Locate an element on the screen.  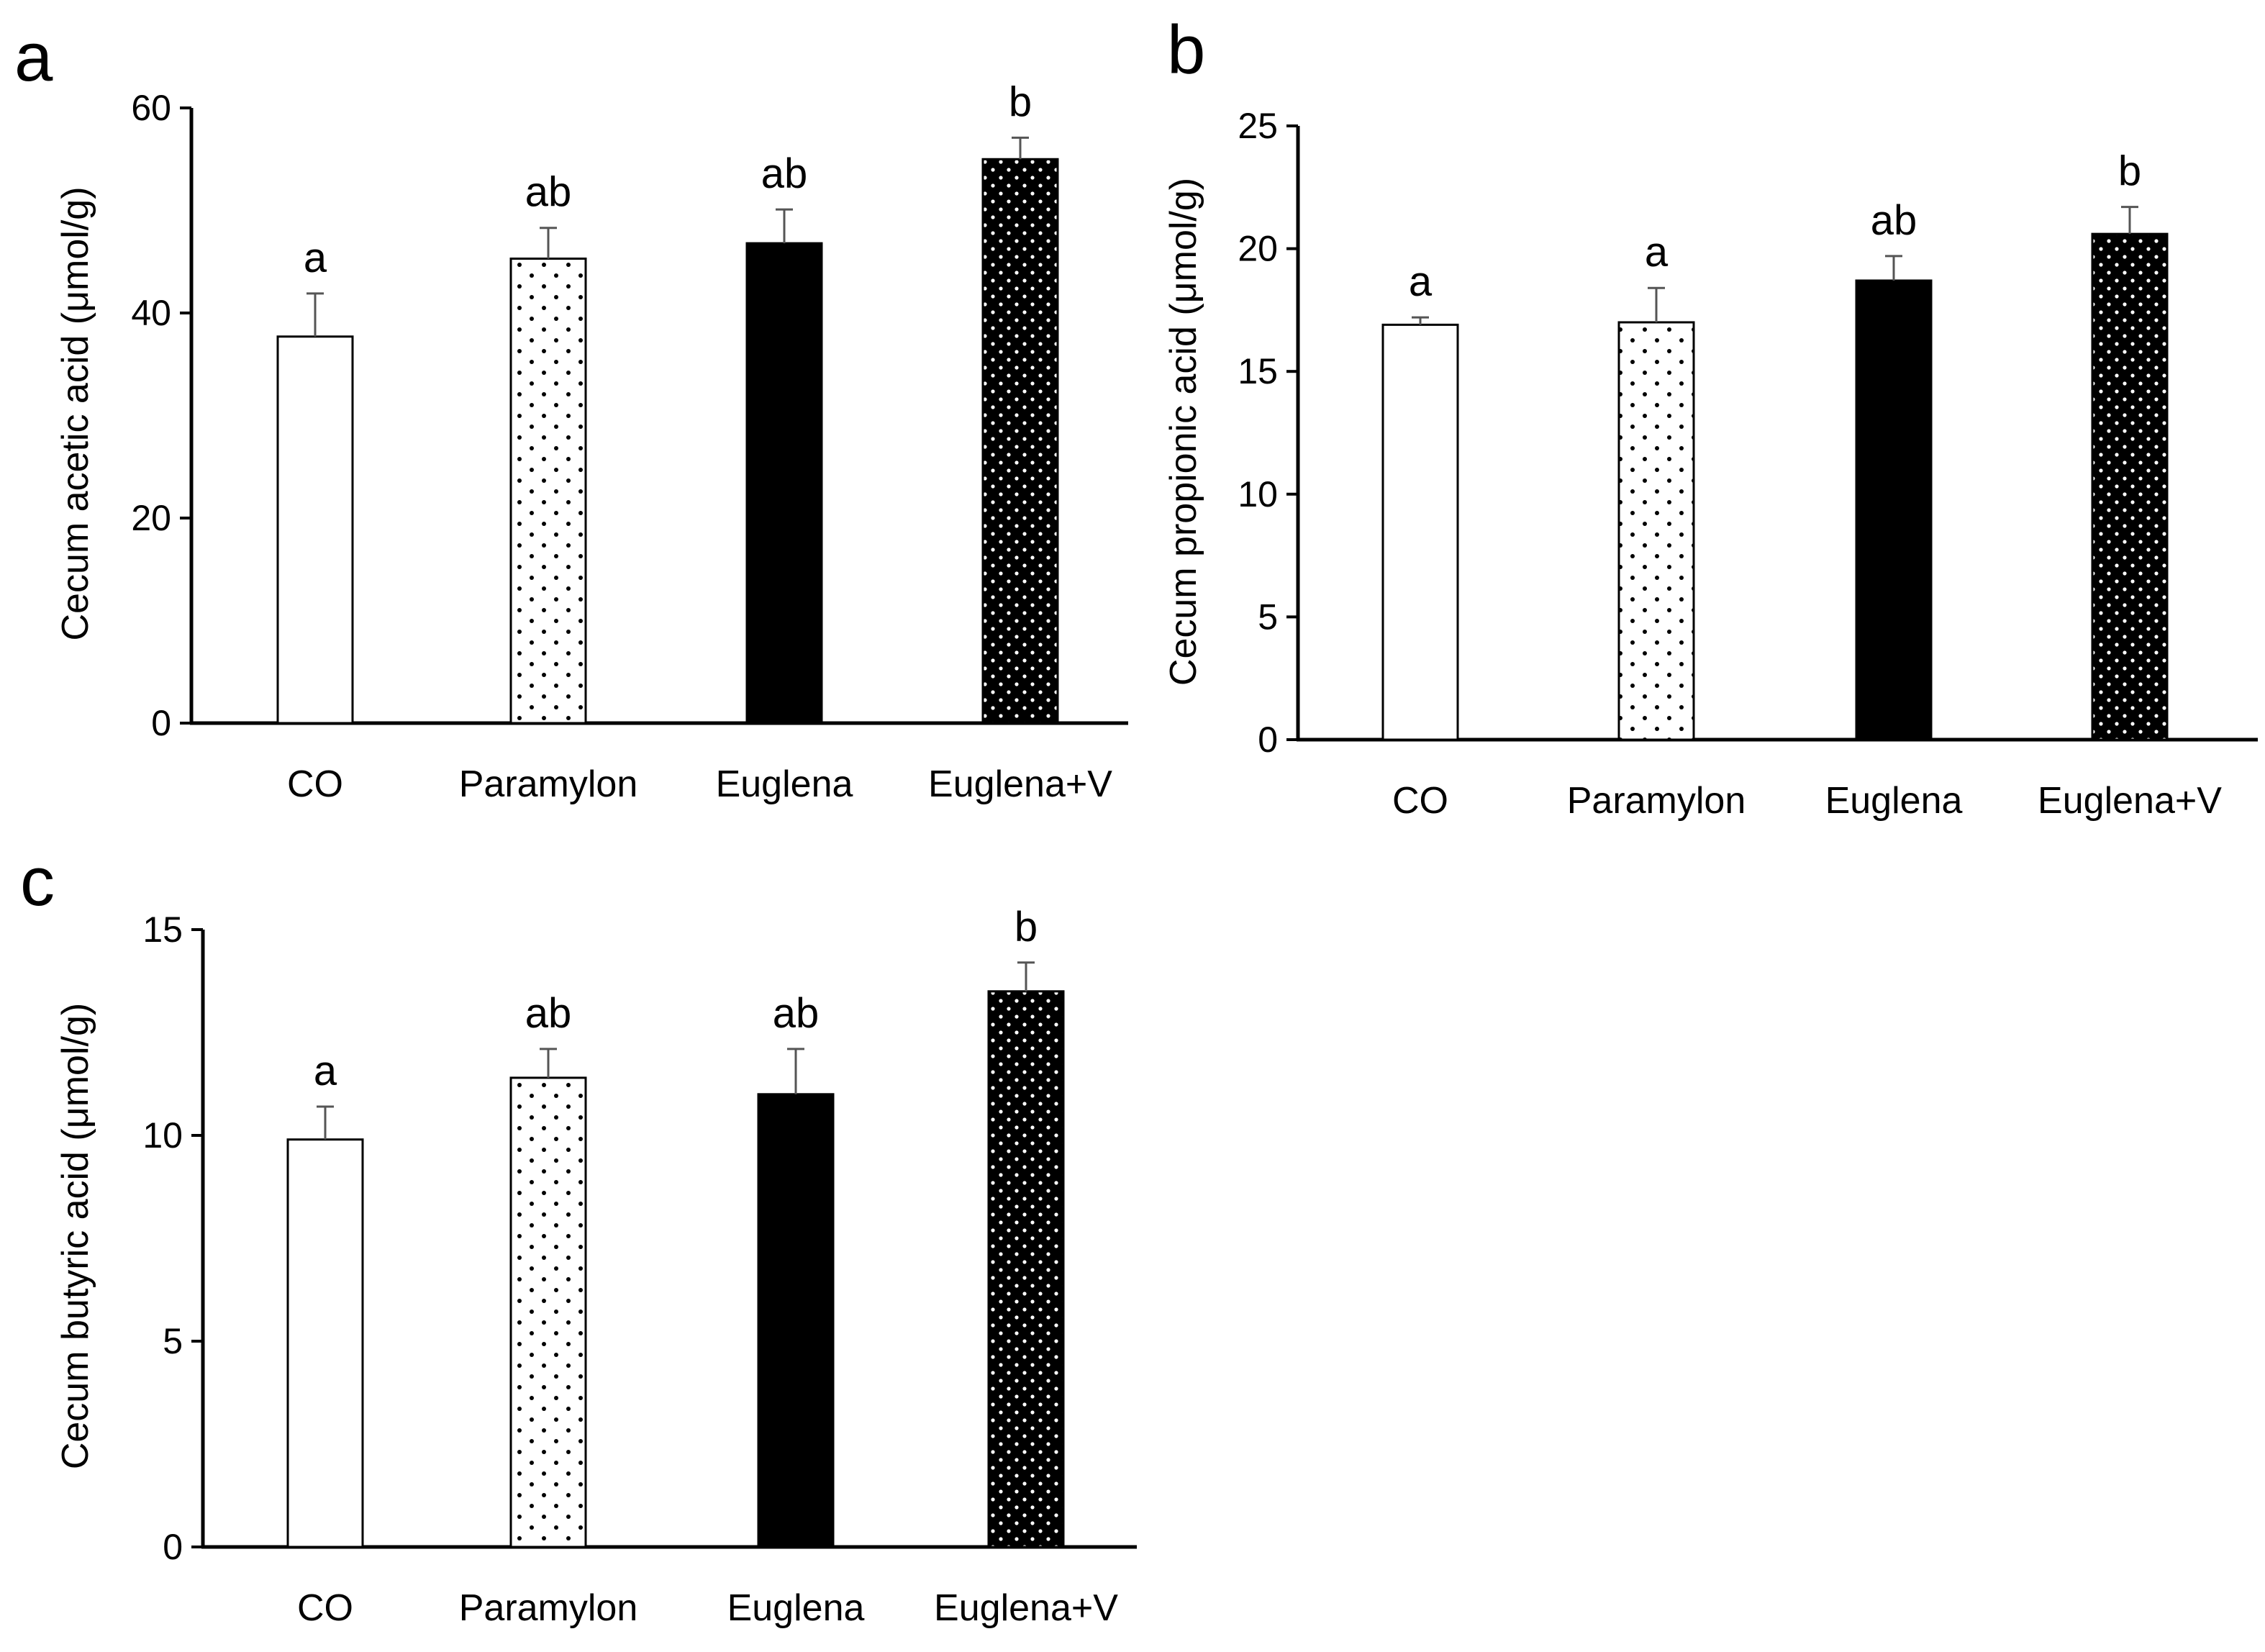
y-tick-label: 40 is located at coordinates (151, 313).